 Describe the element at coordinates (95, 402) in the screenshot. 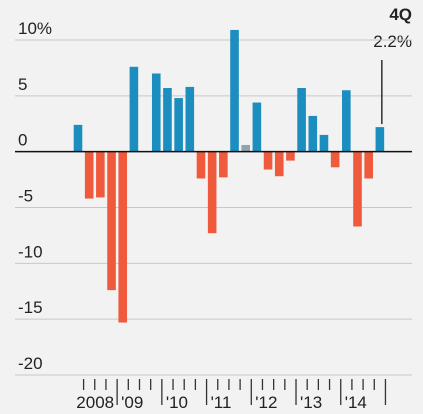

I see `x-year-label: 2008` at that location.